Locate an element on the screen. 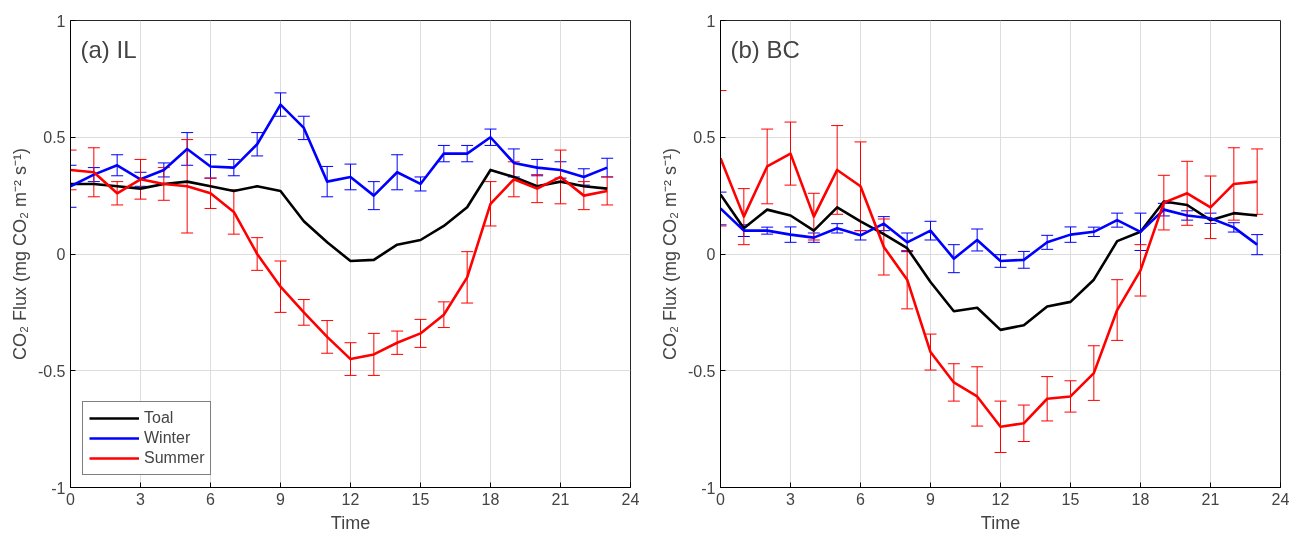 This screenshot has height=541, width=1309. annotation: (b) BC is located at coordinates (765, 49).